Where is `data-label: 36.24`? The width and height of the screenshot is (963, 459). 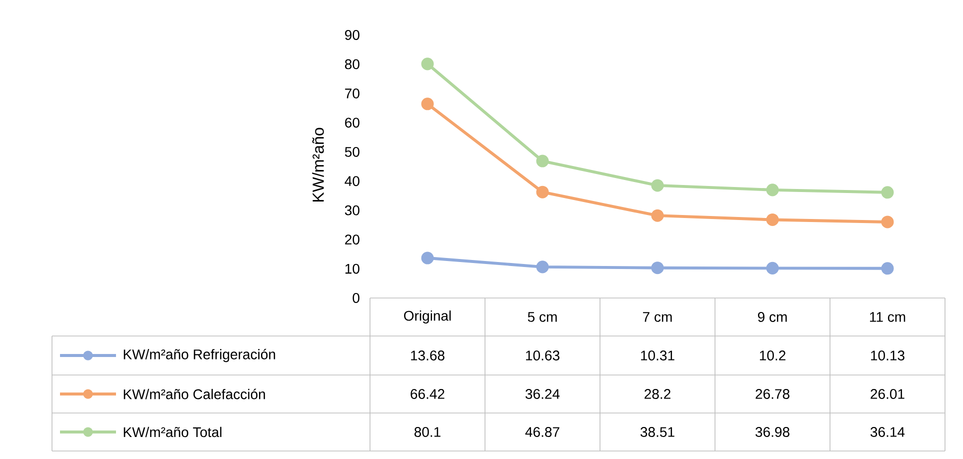
data-label: 36.24 is located at coordinates (543, 394).